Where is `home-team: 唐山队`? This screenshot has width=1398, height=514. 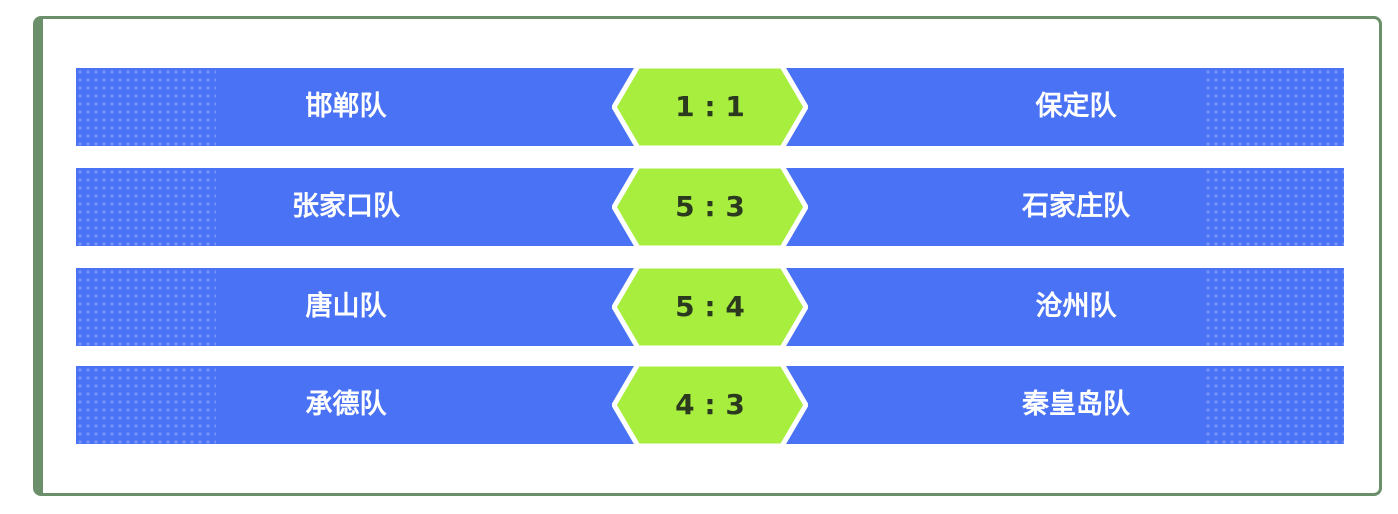 home-team: 唐山队 is located at coordinates (346, 306).